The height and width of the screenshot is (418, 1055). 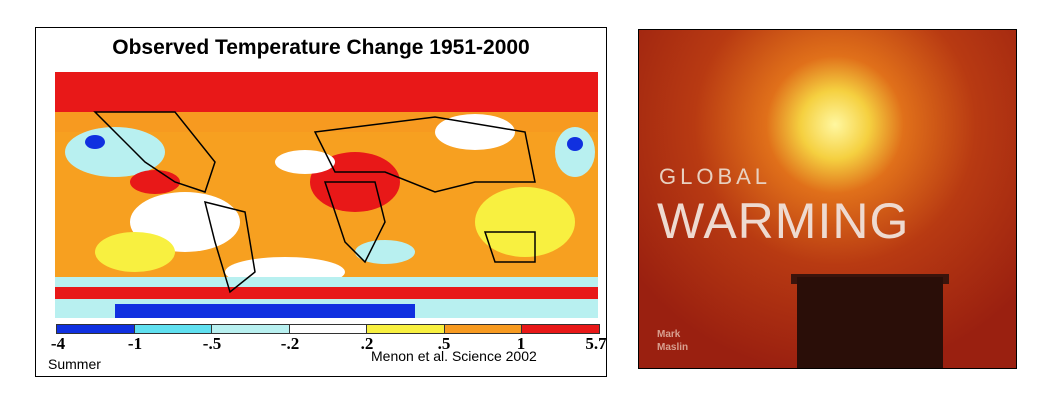 What do you see at coordinates (521, 343) in the screenshot?
I see `colorbar-tick: 1` at bounding box center [521, 343].